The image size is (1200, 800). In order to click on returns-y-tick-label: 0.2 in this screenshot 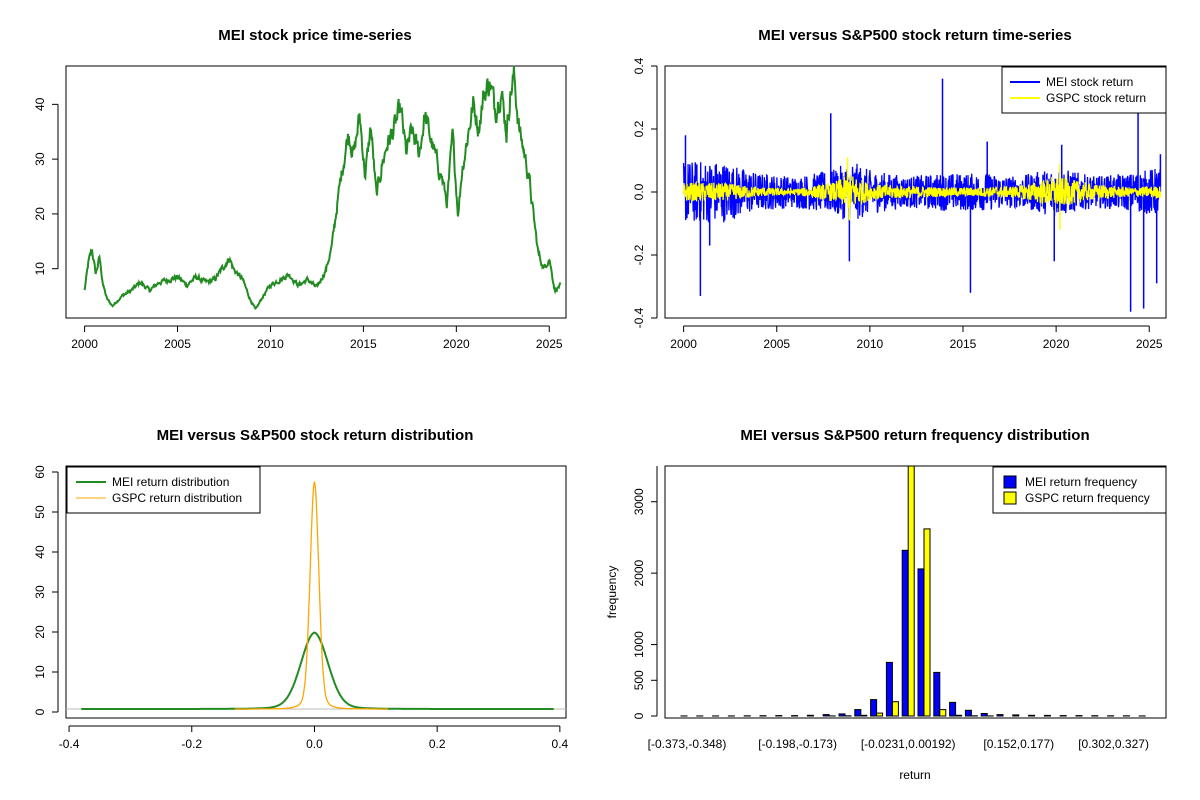, I will do `click(639, 128)`.